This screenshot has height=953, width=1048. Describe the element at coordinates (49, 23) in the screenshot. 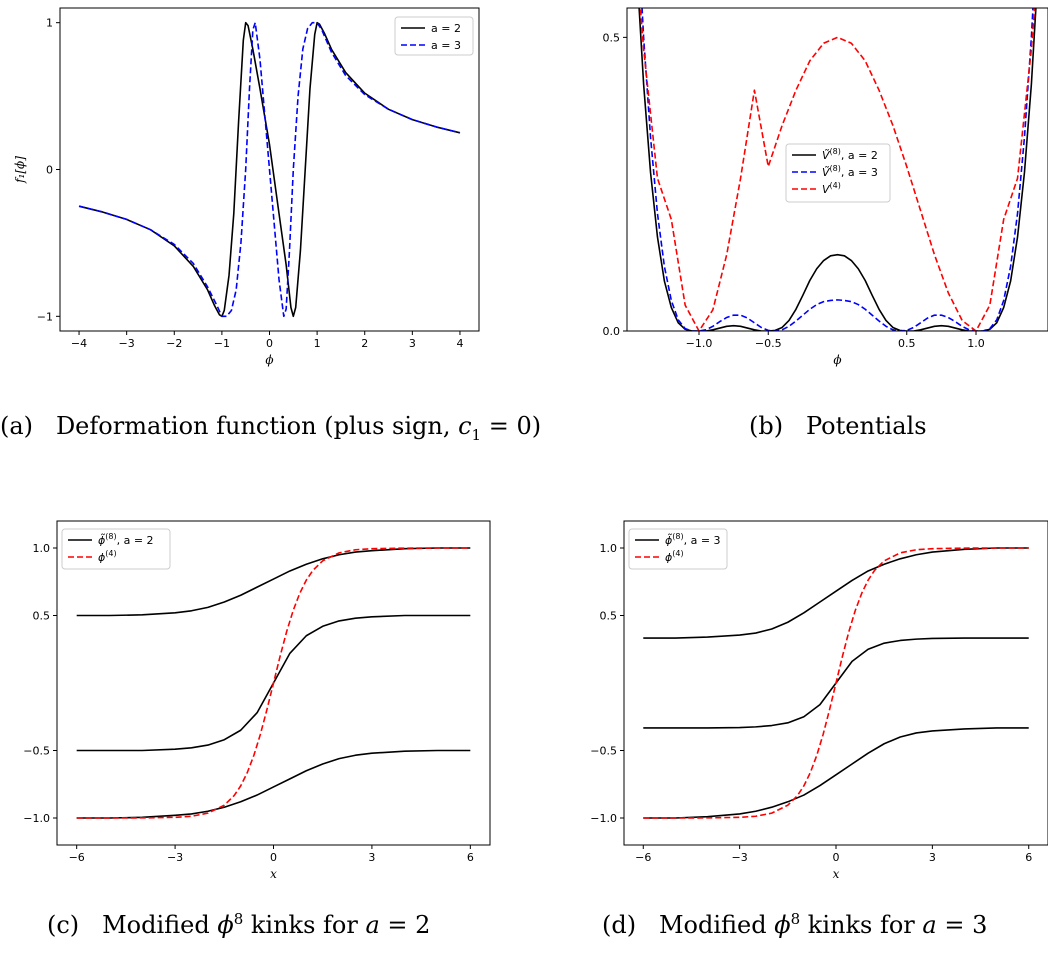

I see `y-tick-label: 1` at that location.